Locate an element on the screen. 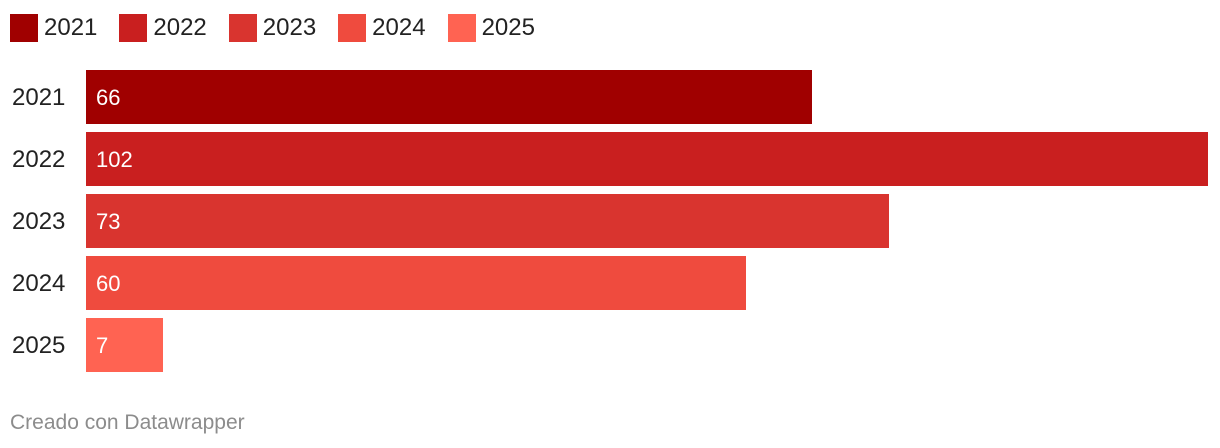  legend-label-2022: 2022 is located at coordinates (180, 27).